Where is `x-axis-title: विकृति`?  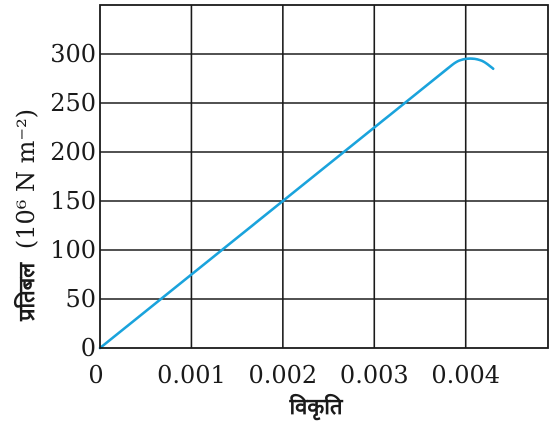
x-axis-title: विकृति is located at coordinates (316, 407).